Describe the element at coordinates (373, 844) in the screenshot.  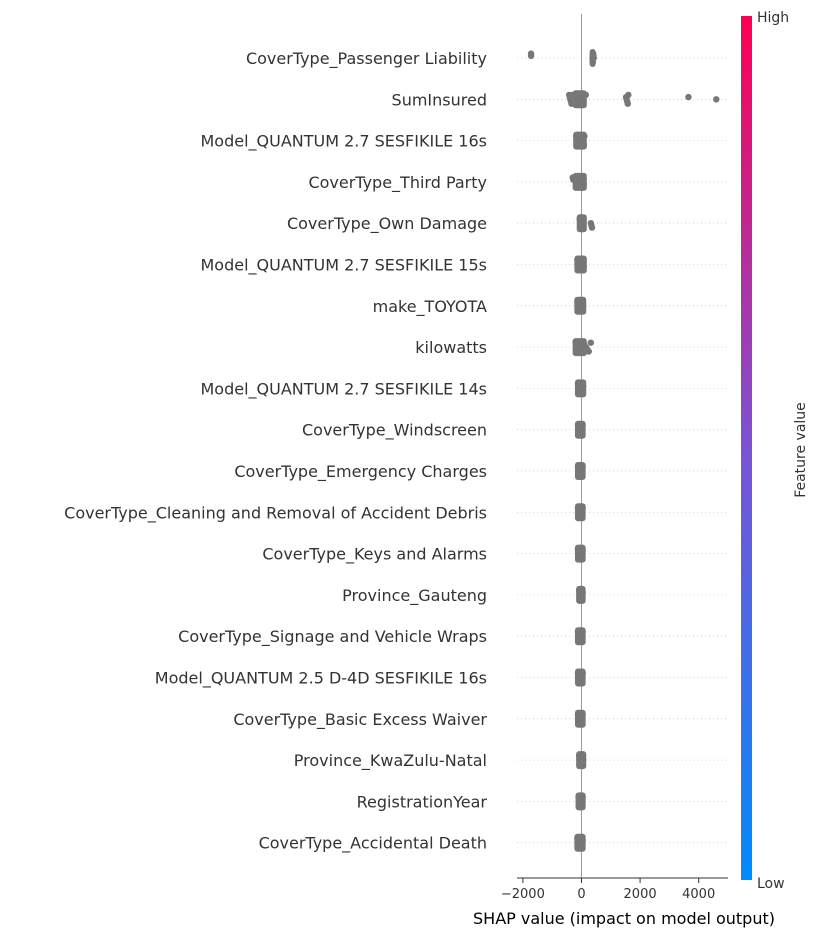
I see `feature-label: CoverType_Accidental Death` at that location.